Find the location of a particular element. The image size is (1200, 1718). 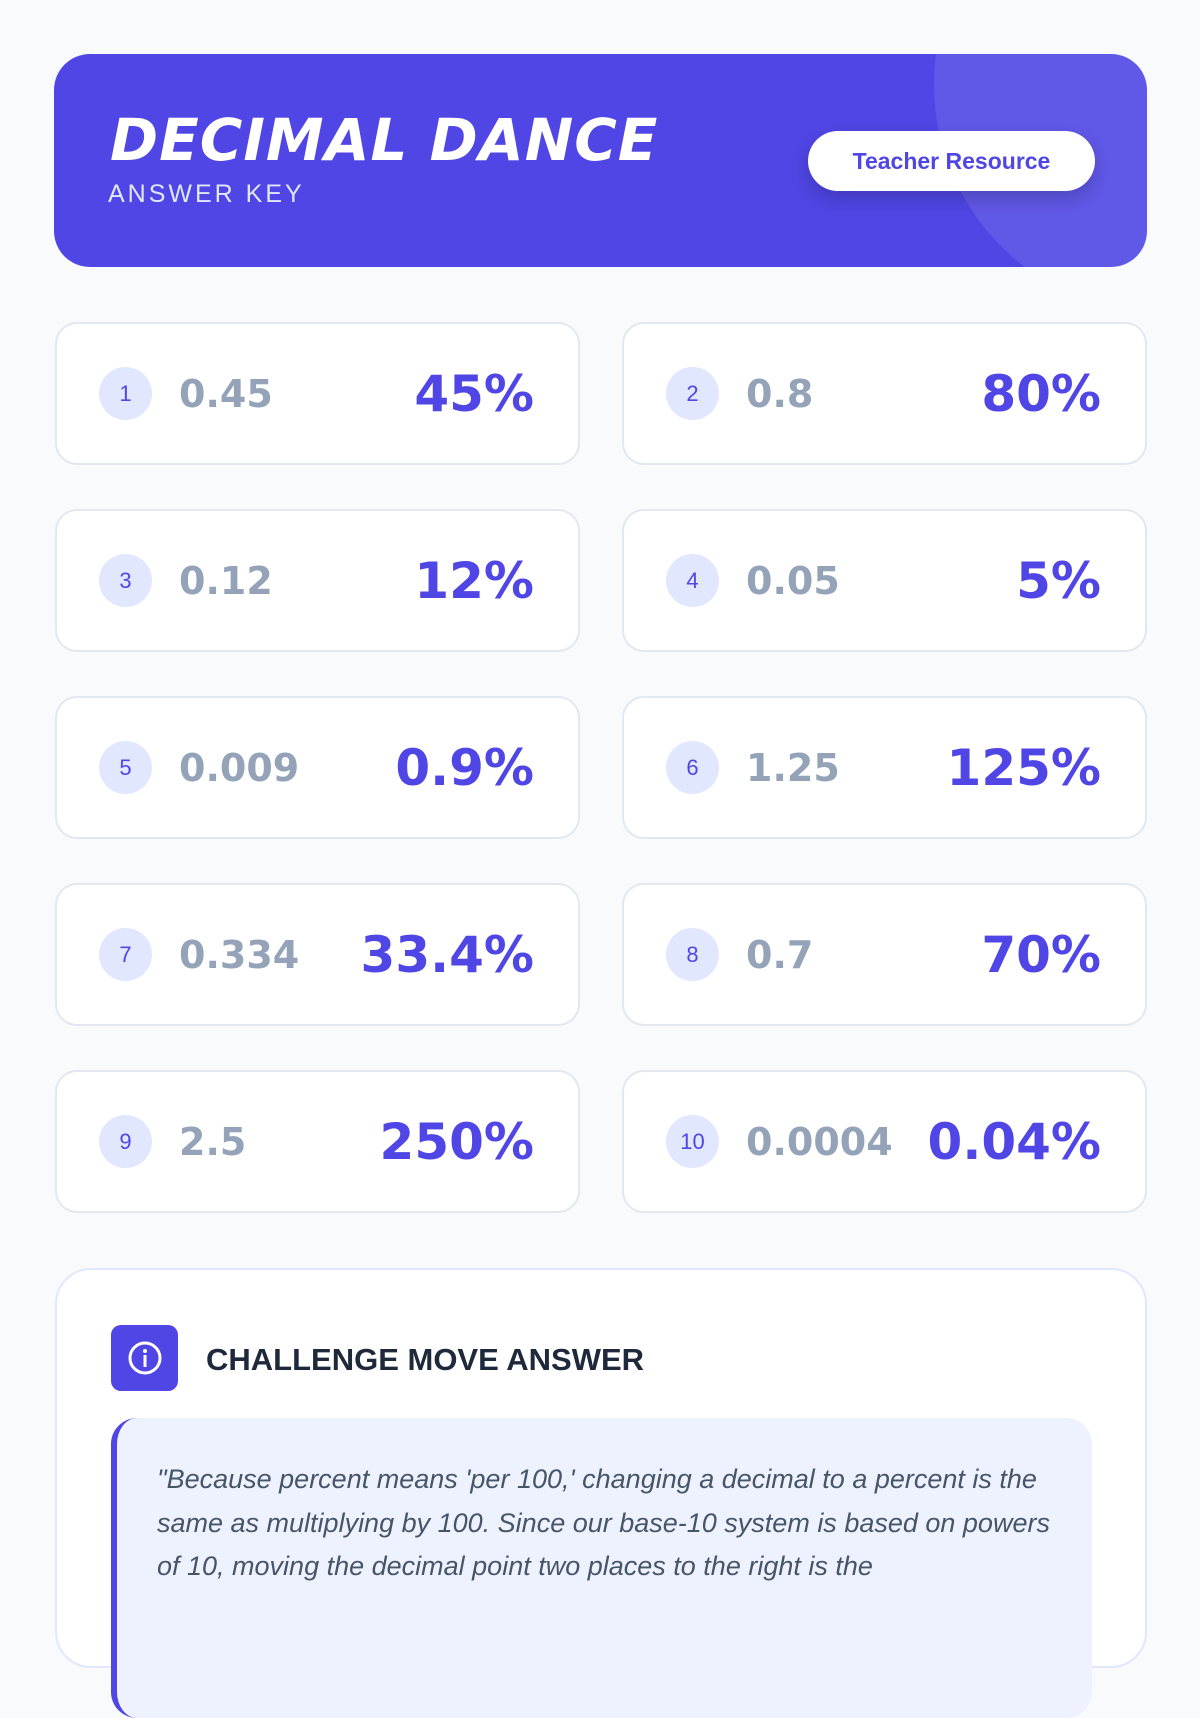

decimal-value: 0.45 is located at coordinates (226, 393).